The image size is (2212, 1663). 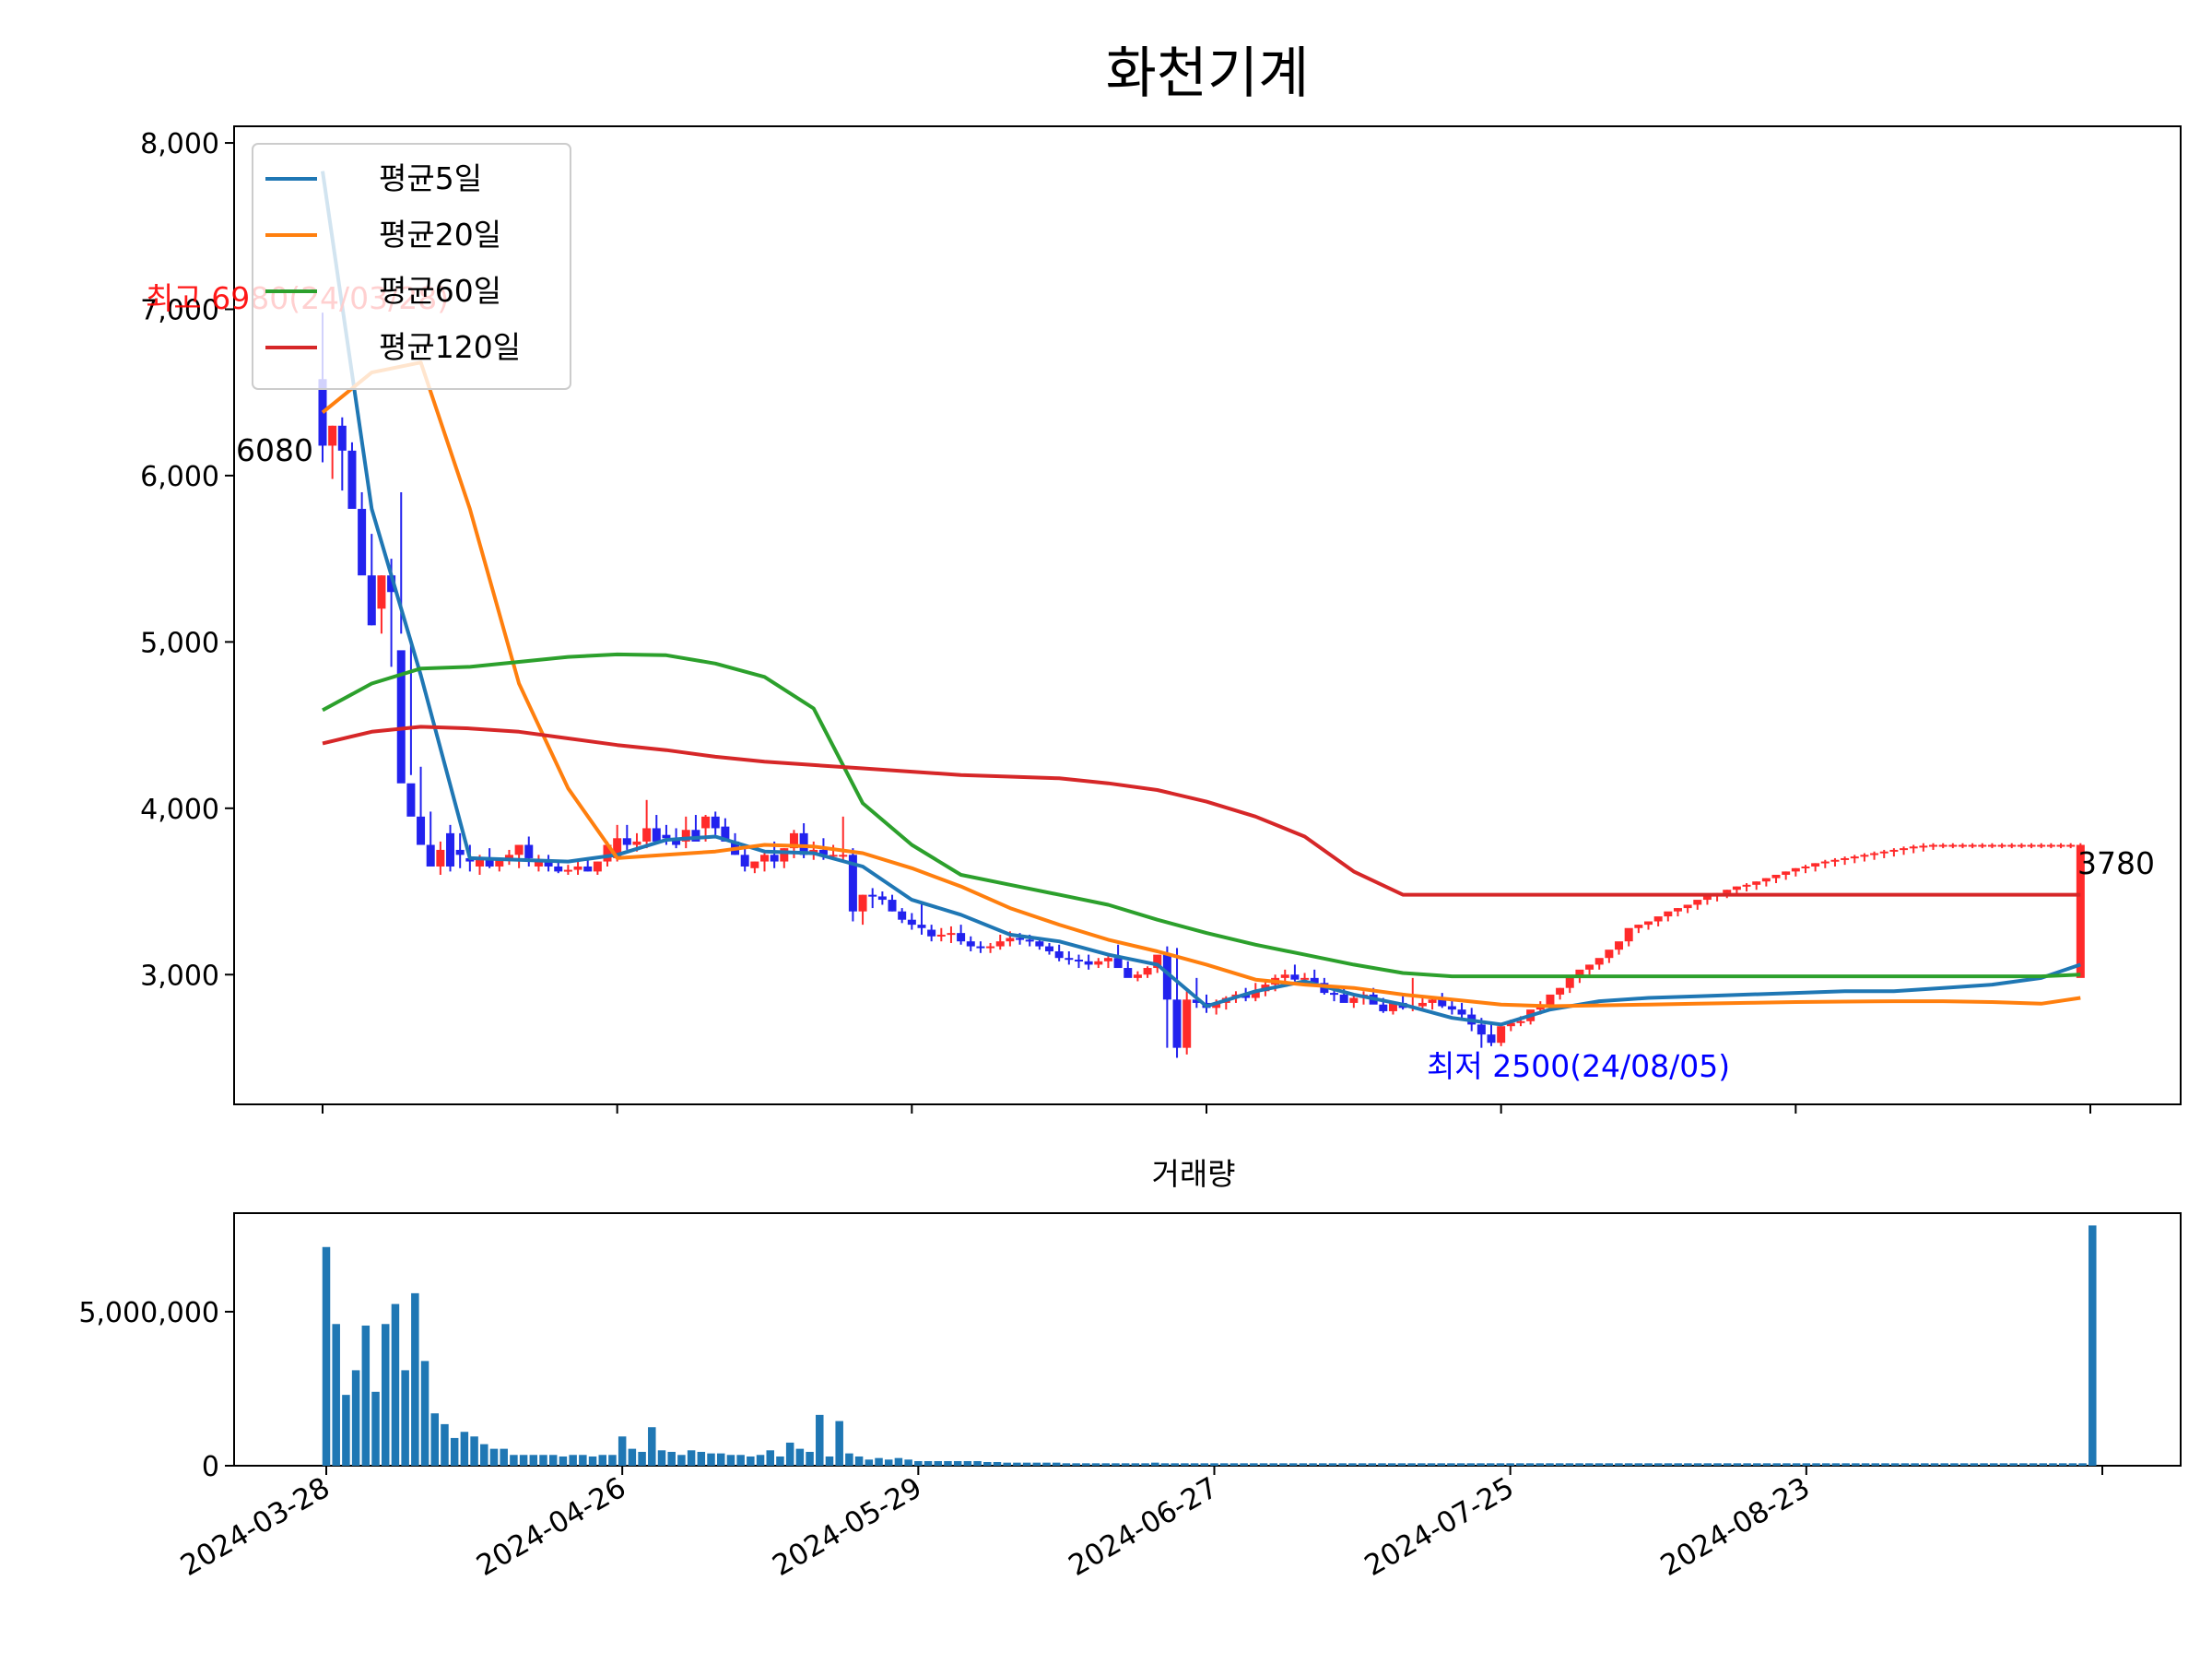 I want to click on last-close-annotation: 3780, so click(x=2116, y=863).